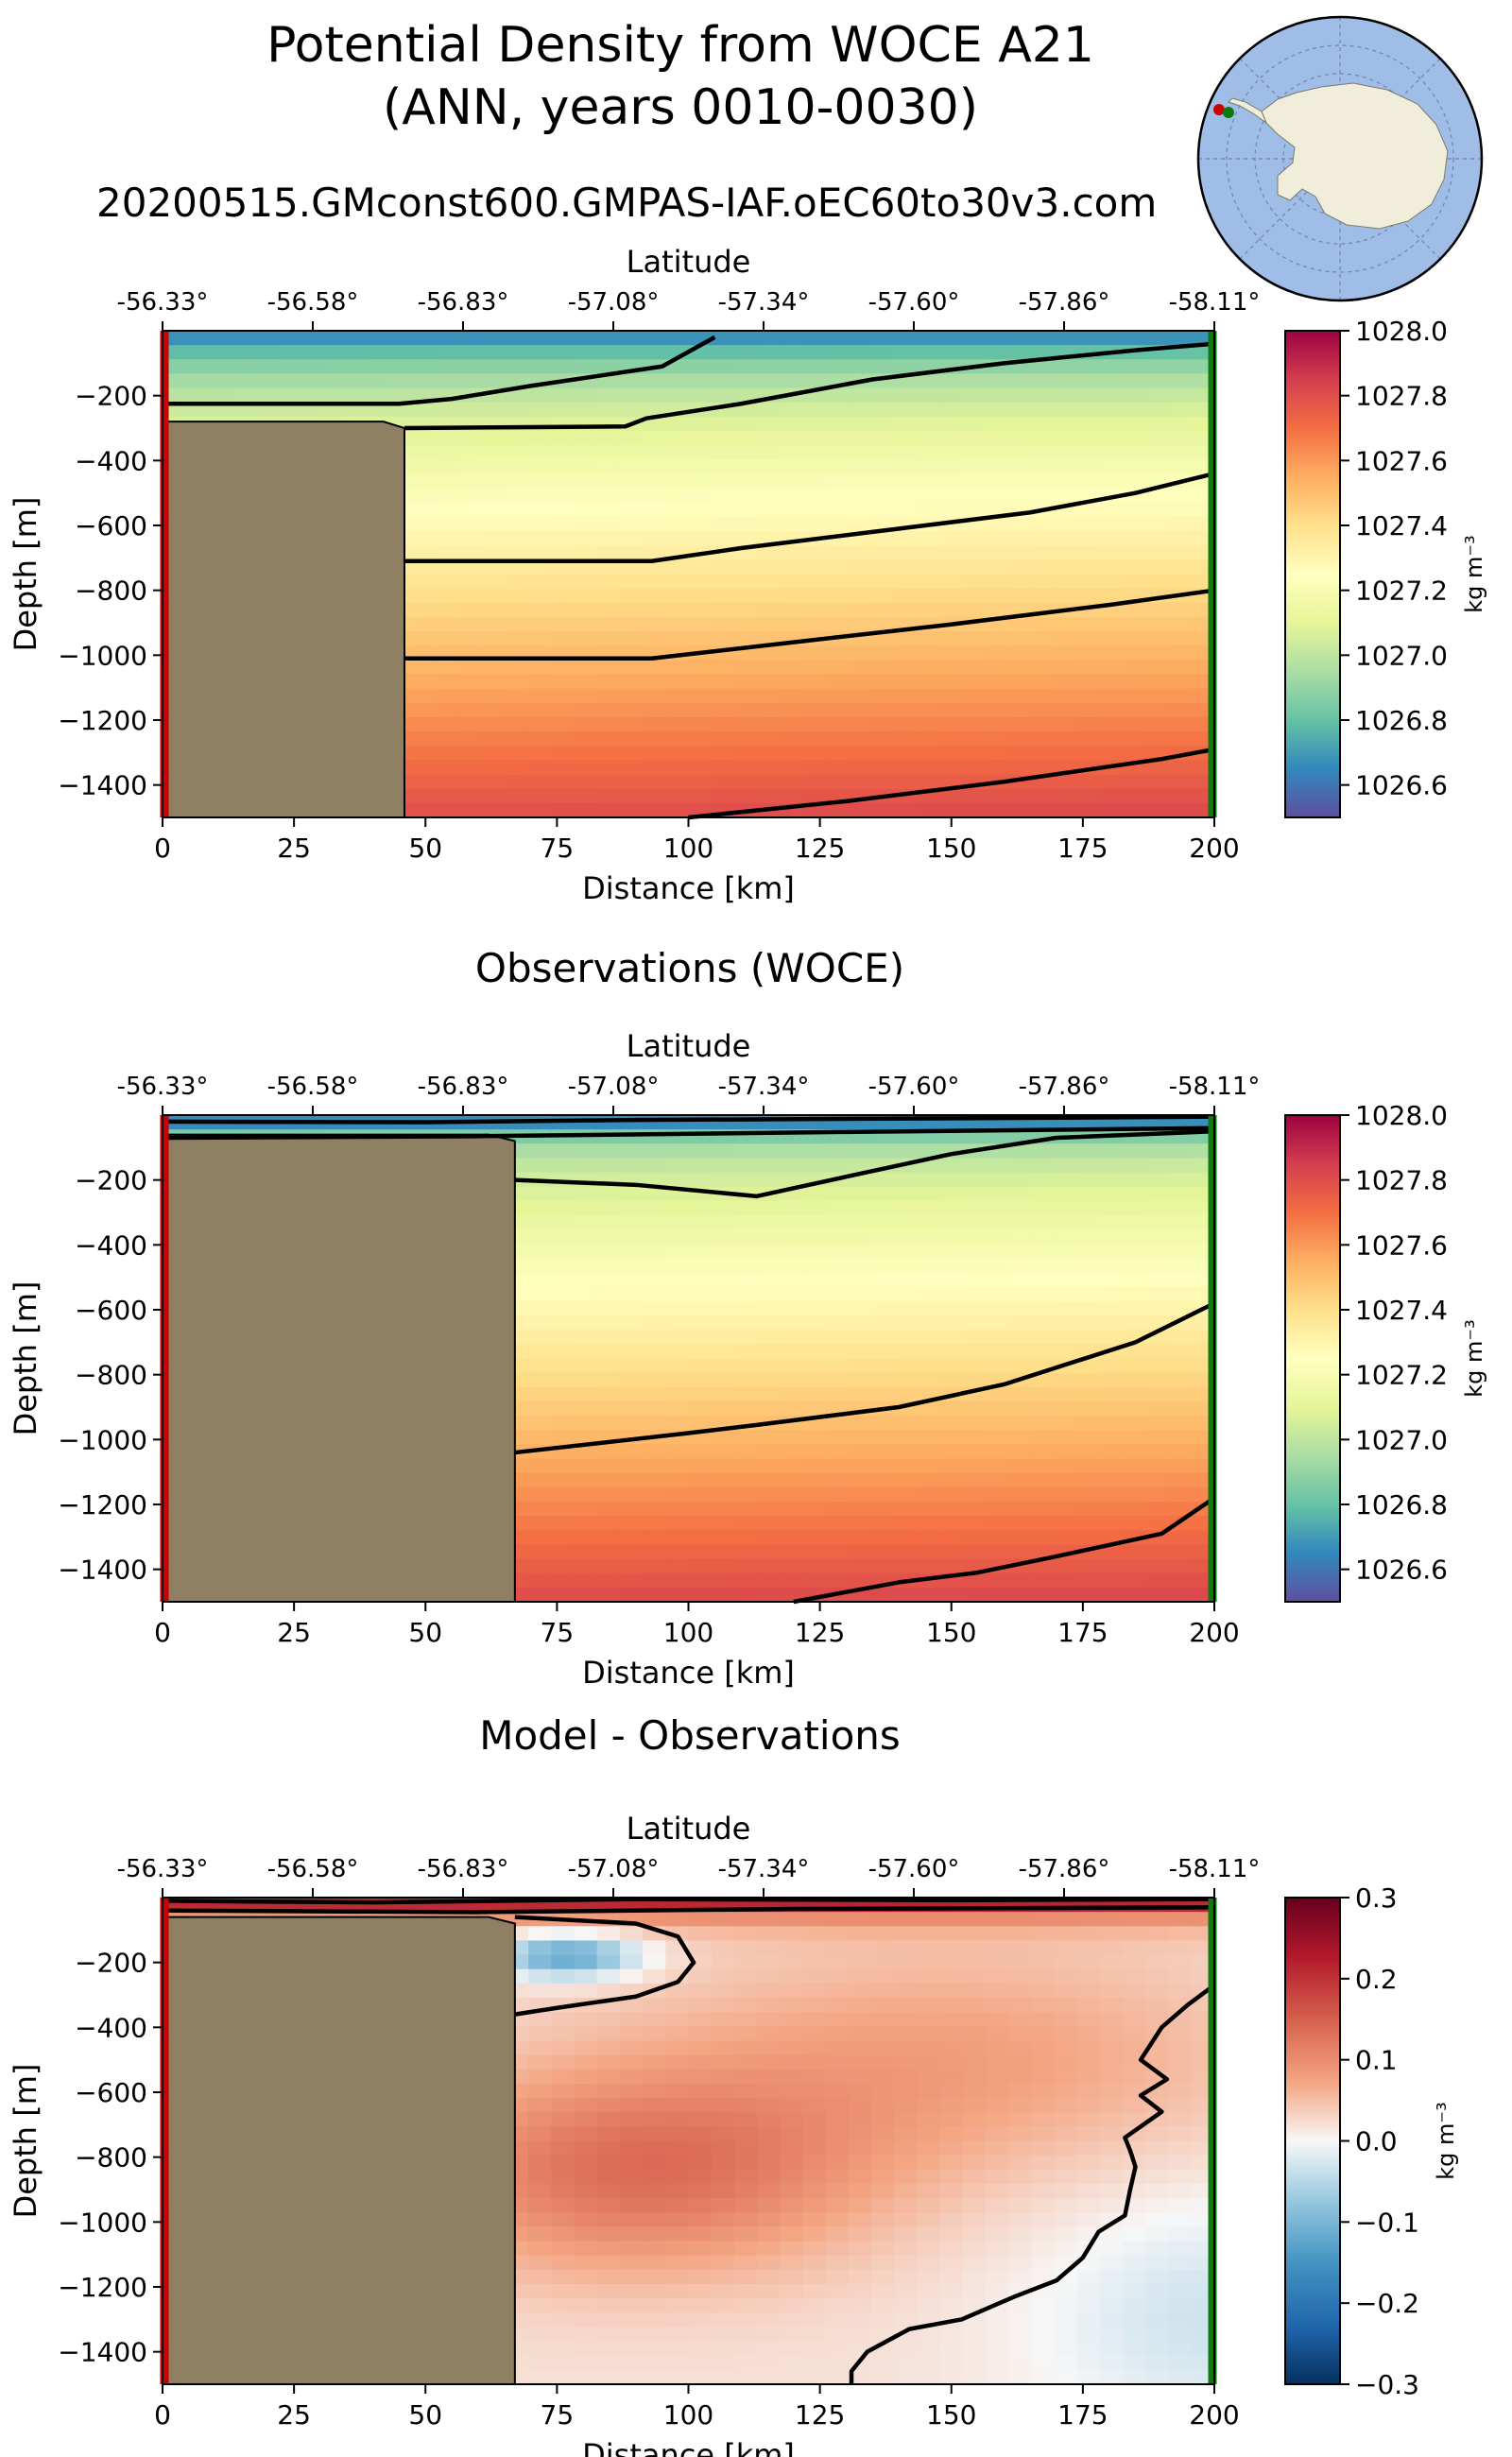 The width and height of the screenshot is (1512, 2457). I want to click on contour-line, so click(864, 1163).